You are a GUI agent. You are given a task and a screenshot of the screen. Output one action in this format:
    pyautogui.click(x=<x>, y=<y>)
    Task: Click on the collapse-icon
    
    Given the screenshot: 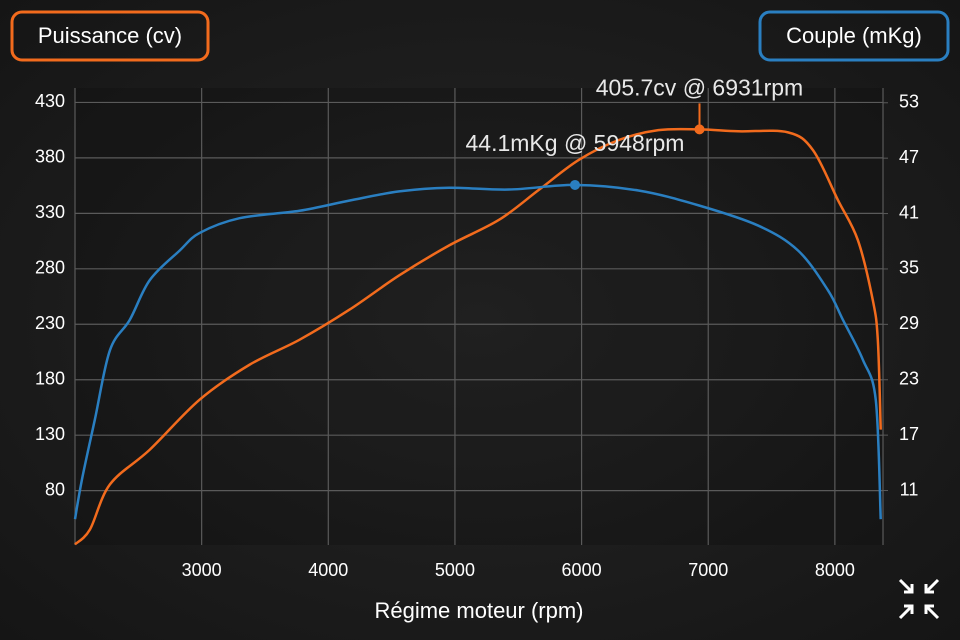 What is the action you would take?
    pyautogui.click(x=919, y=599)
    